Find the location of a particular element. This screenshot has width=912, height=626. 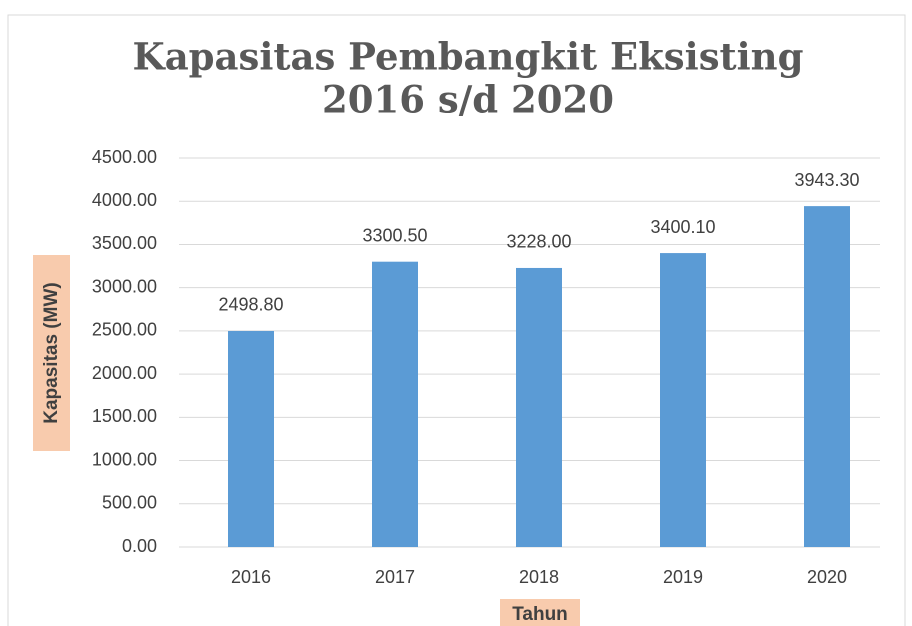

x-tick-label: 2016 is located at coordinates (251, 577).